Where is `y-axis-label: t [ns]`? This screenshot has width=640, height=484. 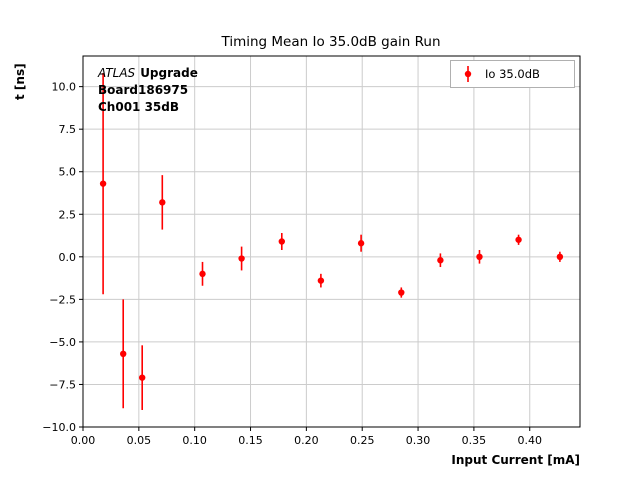
y-axis-label: t [ns] is located at coordinates (20, 81).